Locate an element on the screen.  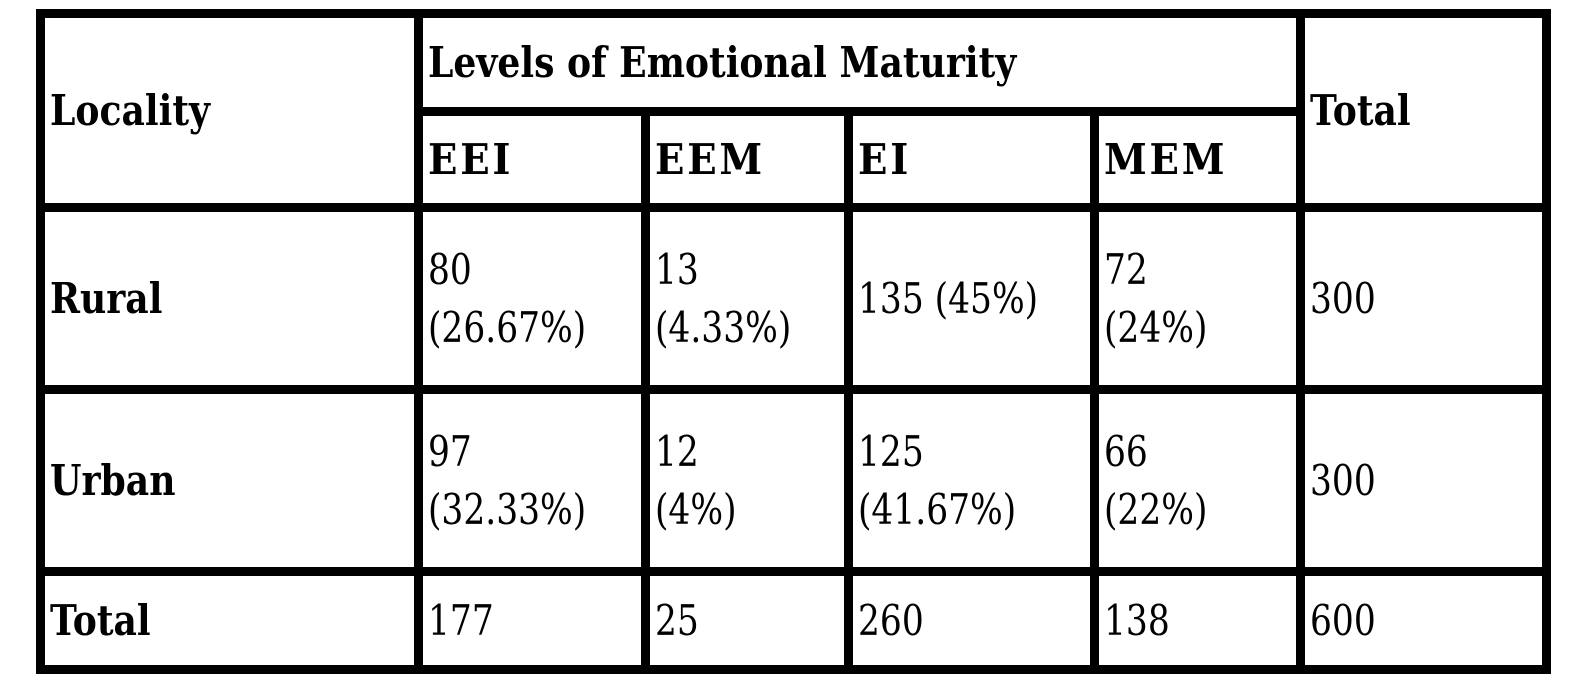
cell-percent: (4.33%) is located at coordinates (723, 327).